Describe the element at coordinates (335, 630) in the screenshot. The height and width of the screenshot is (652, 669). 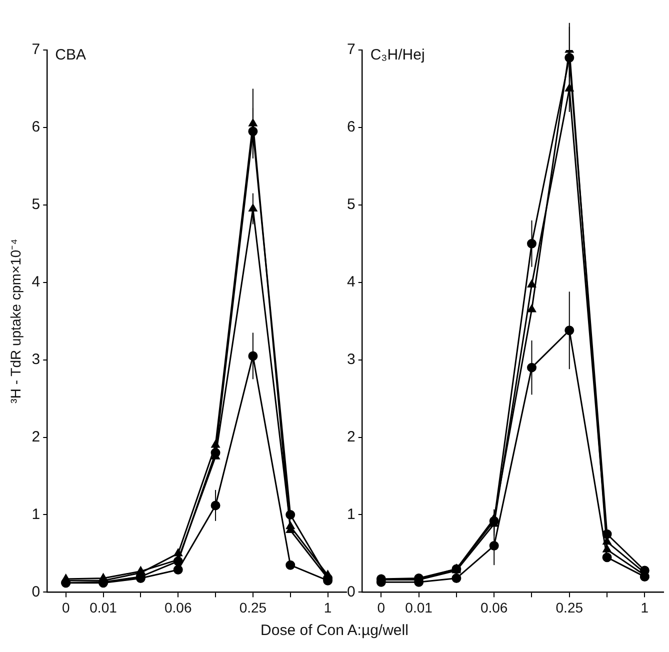
I see `x-axis-title: Dose of Con A:µg/well` at that location.